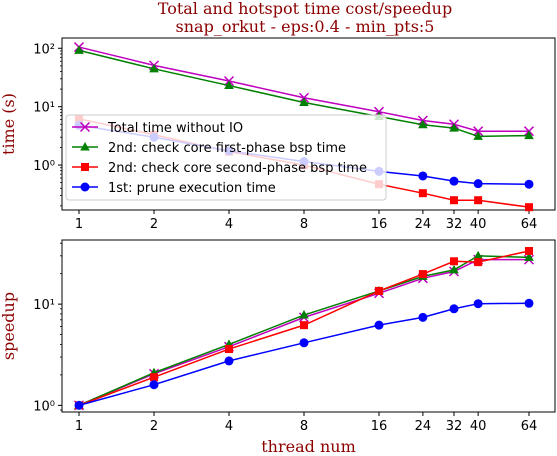 The image size is (557, 456). I want to click on chart-title-line1: Total and hotspot time cost/speedup, so click(305, 9).